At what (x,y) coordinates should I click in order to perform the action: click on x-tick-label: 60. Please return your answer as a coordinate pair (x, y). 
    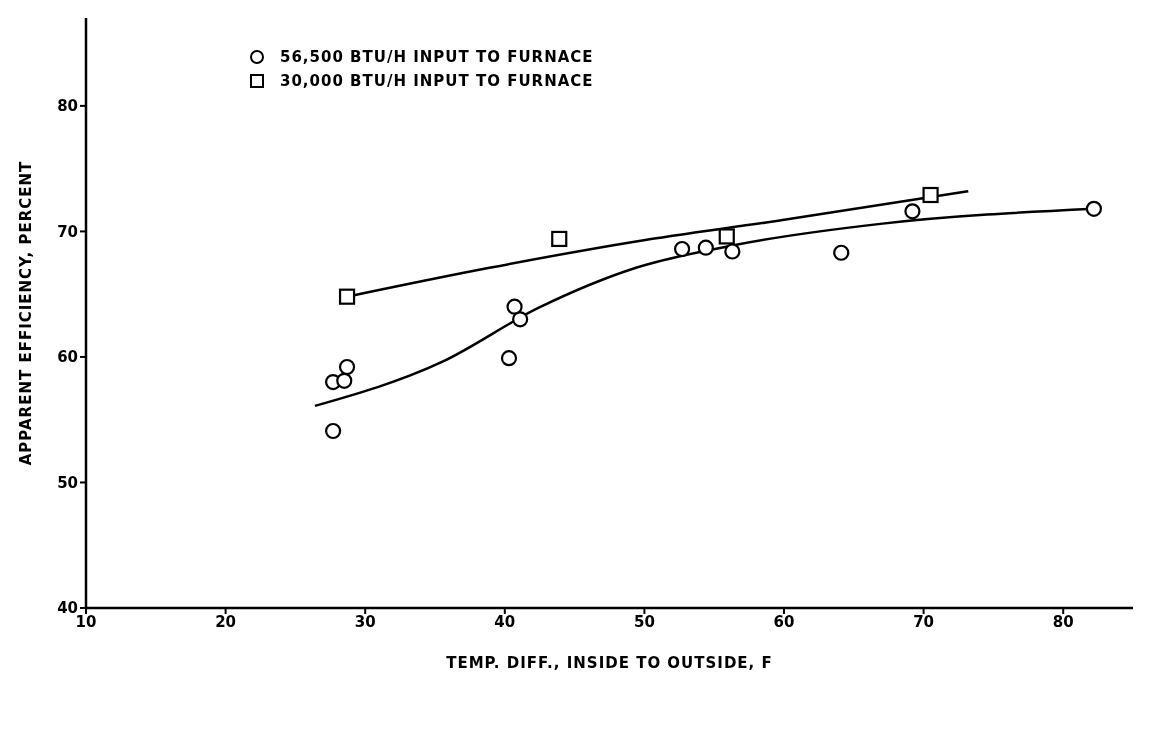
    Looking at the image, I should click on (784, 621).